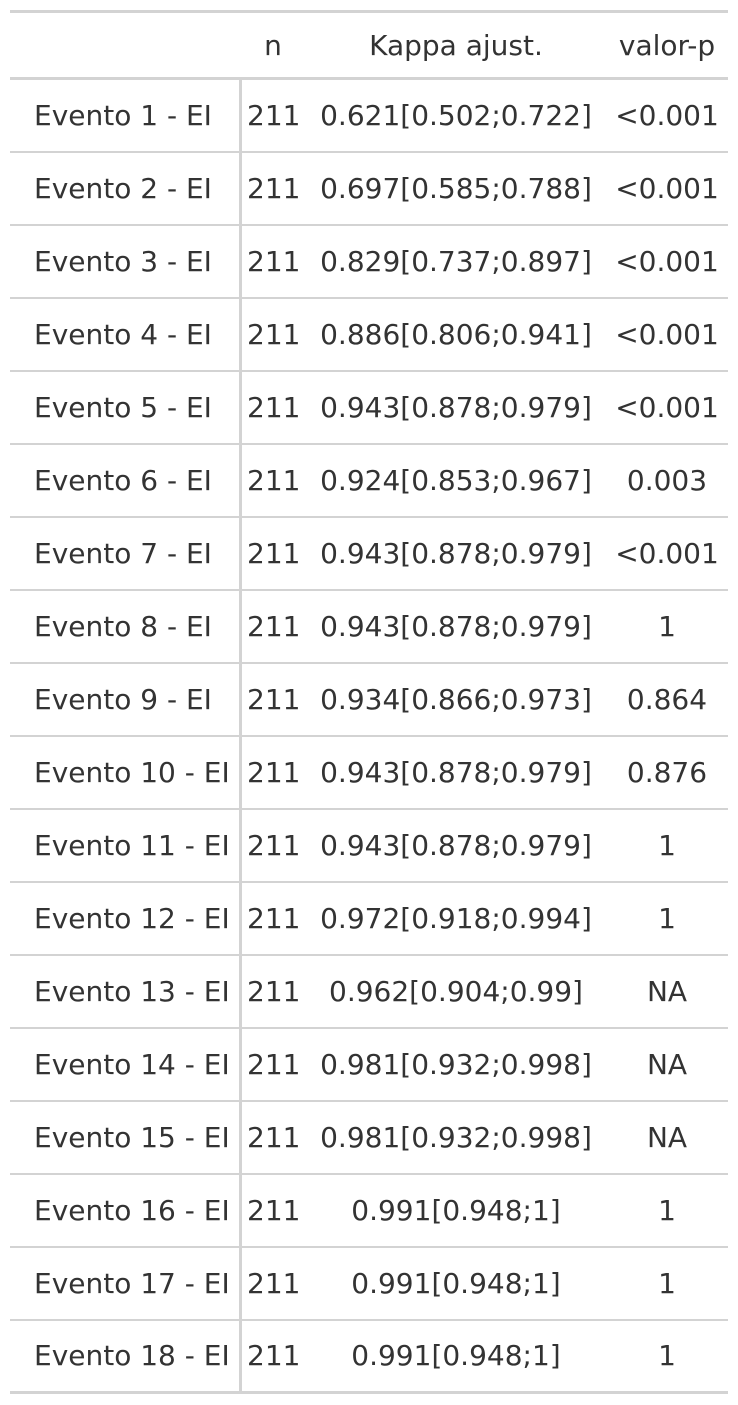 This screenshot has height=1405, width=738. I want to click on header-n: n, so click(273, 45).